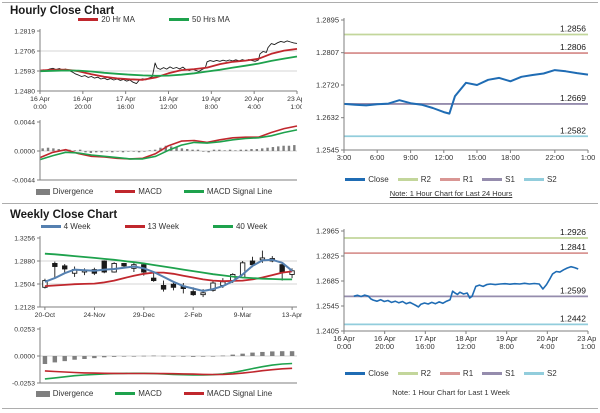  I want to click on legend-item: 50 Hrs MA, so click(199, 19).